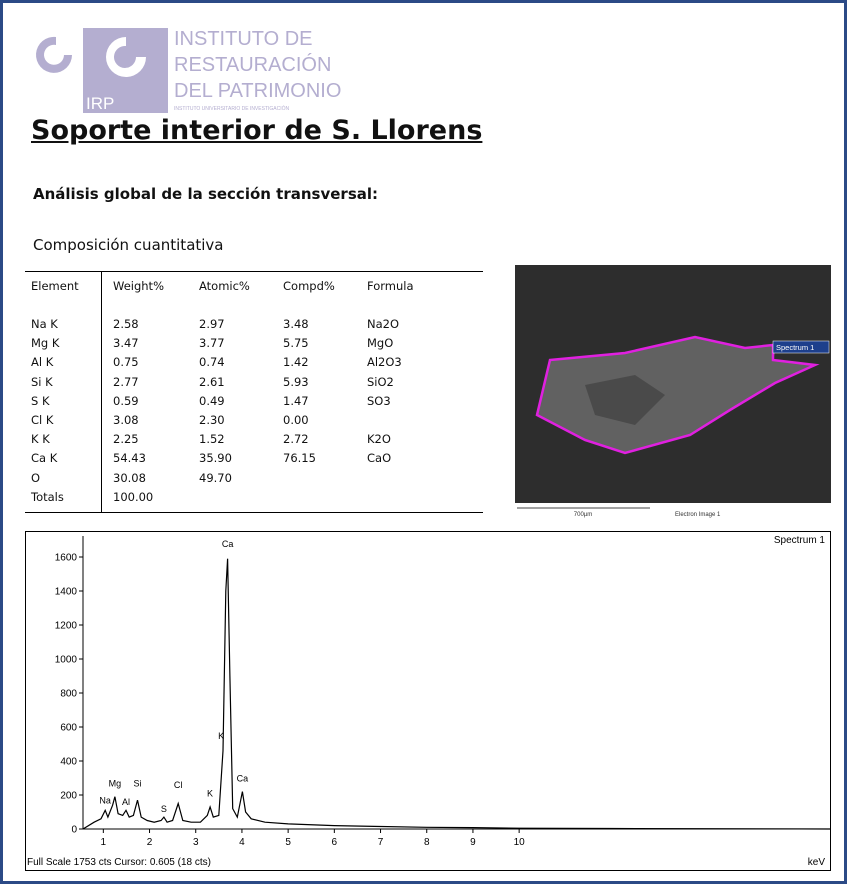  I want to click on table-cell: 1.47, so click(296, 400).